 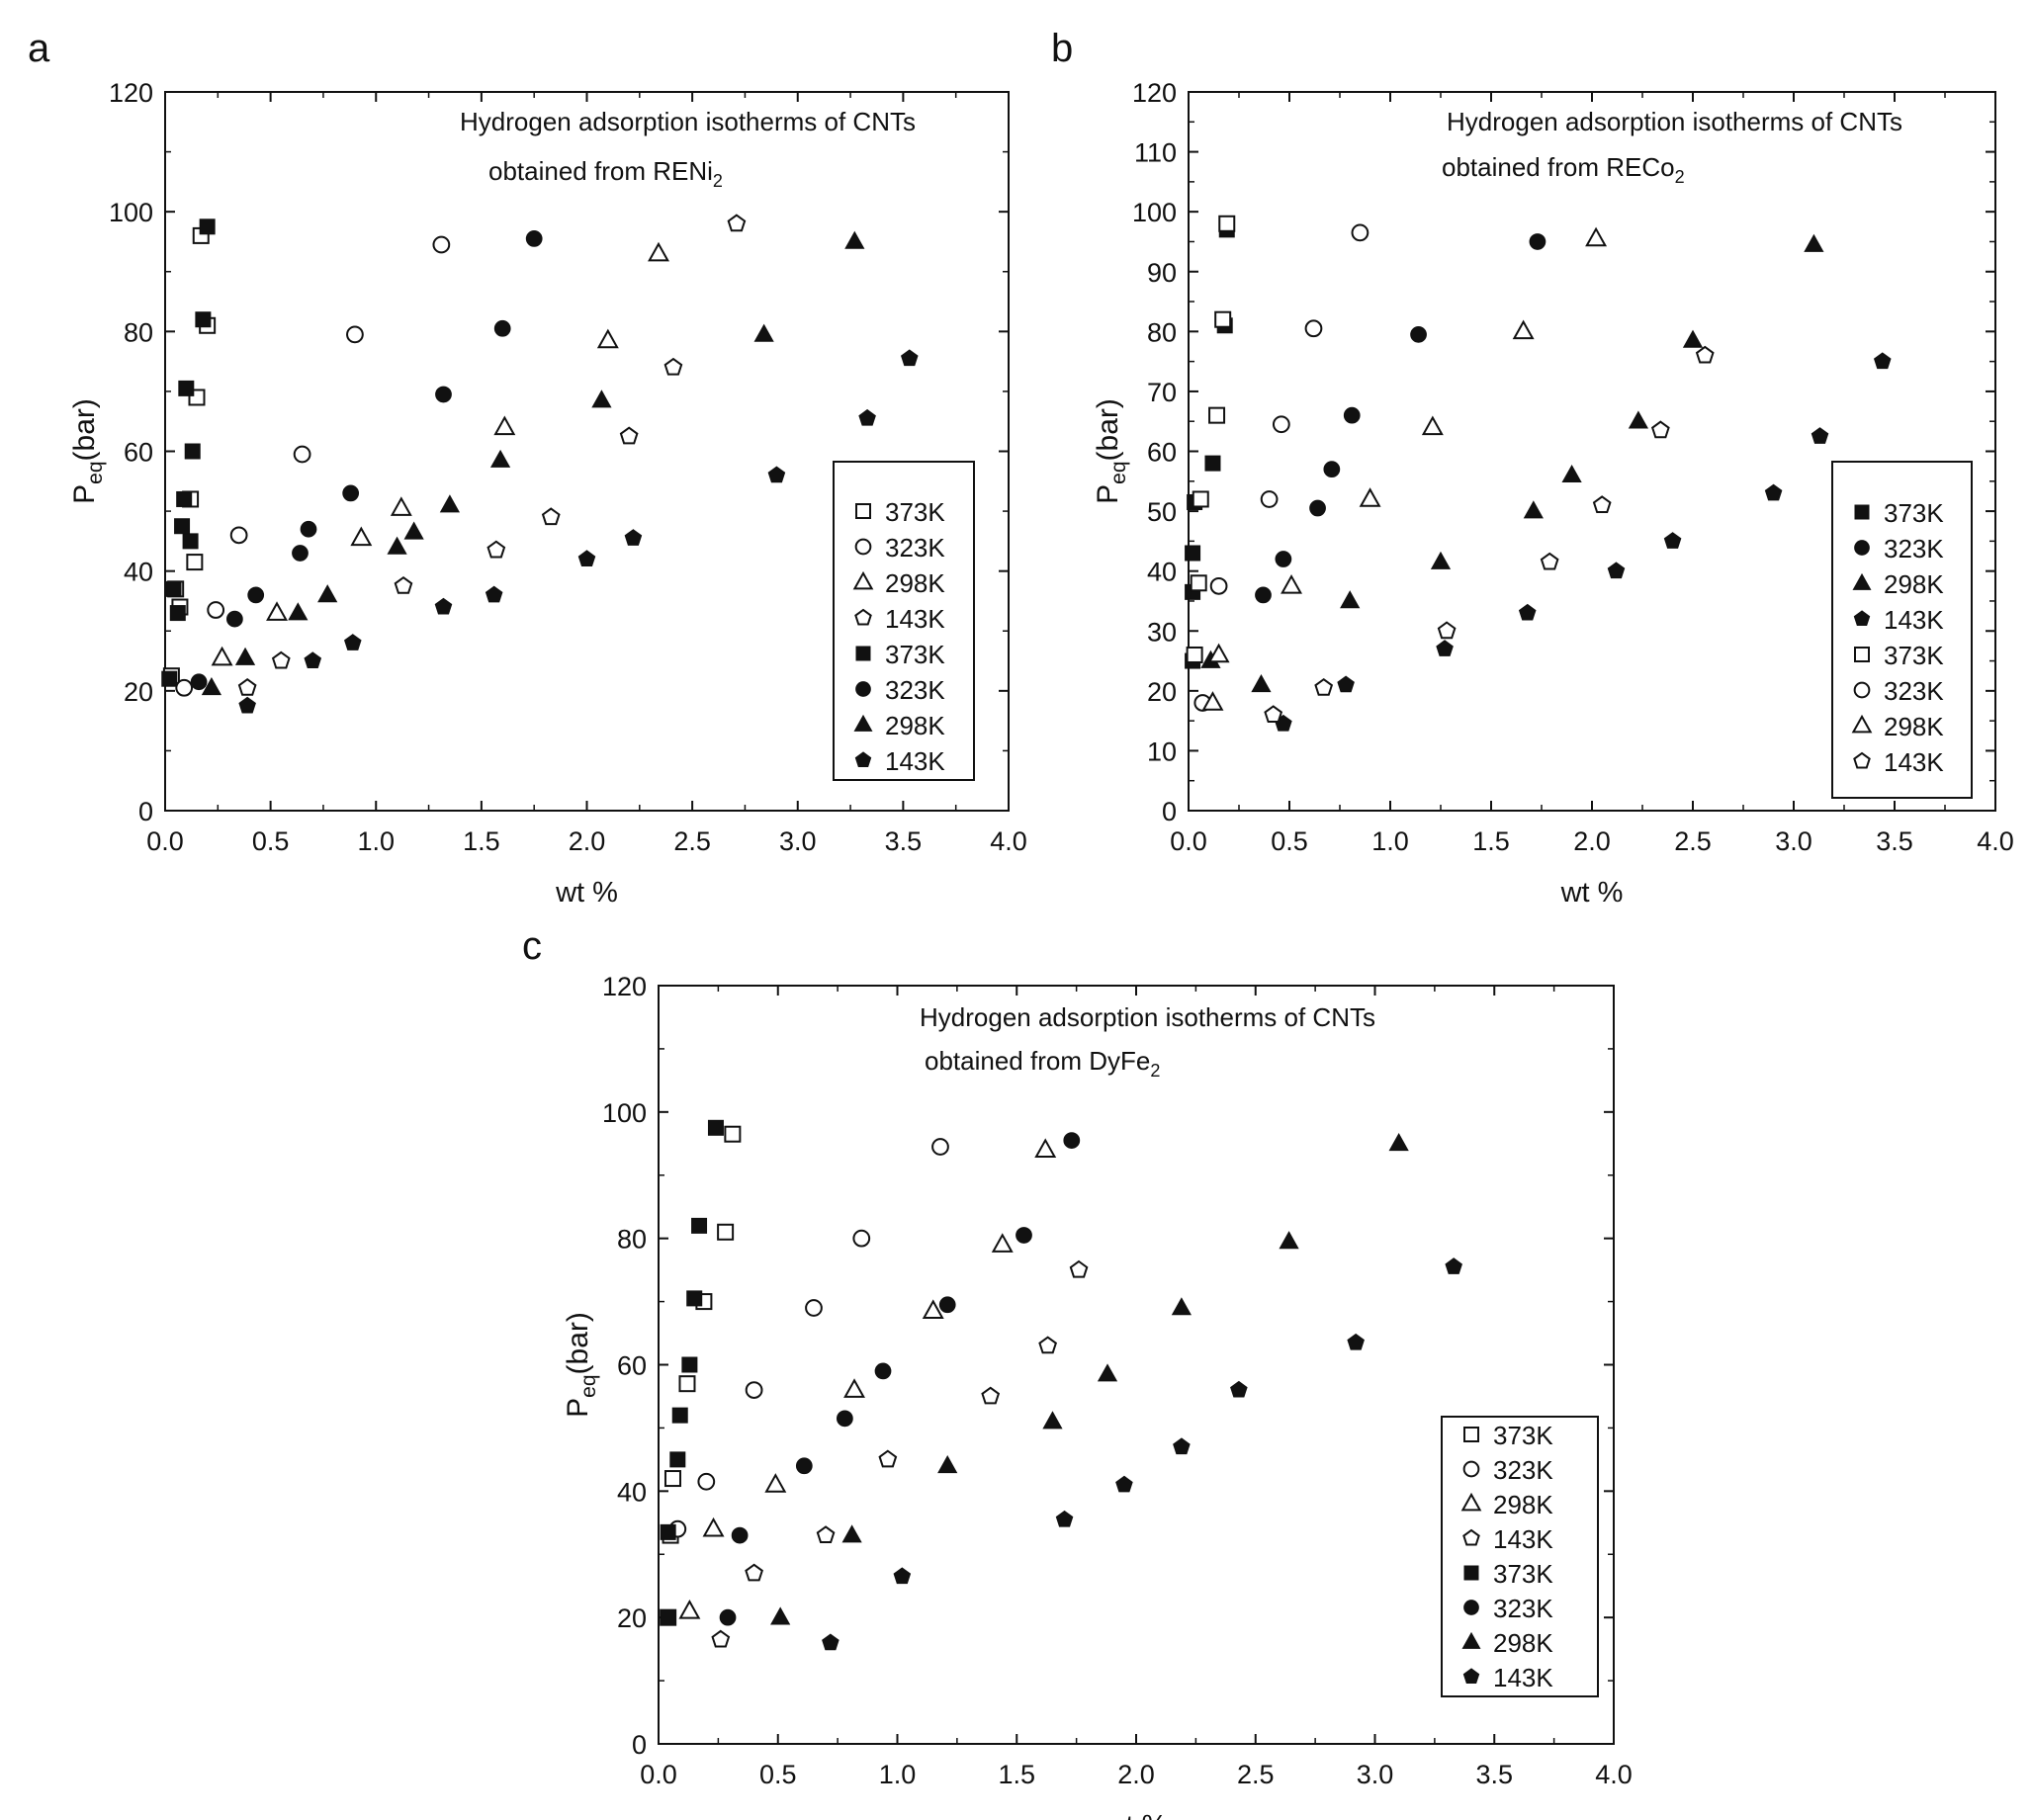 I want to click on x-tick-label: 1.5, so click(x=481, y=841).